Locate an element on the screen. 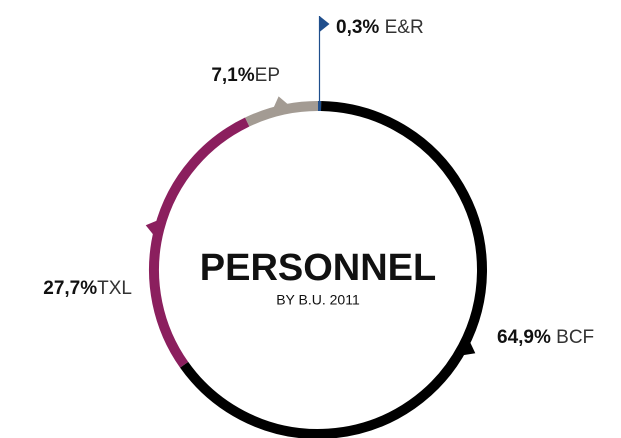 Image resolution: width=621 pixels, height=438 pixels. category-label: BCF is located at coordinates (575, 337).